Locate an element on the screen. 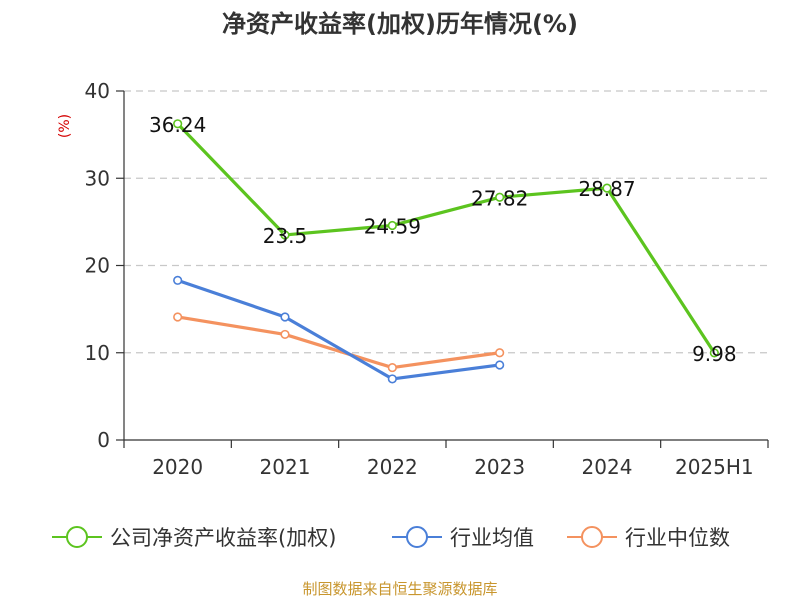  legend-item-1: 行业均值 is located at coordinates (463, 538).